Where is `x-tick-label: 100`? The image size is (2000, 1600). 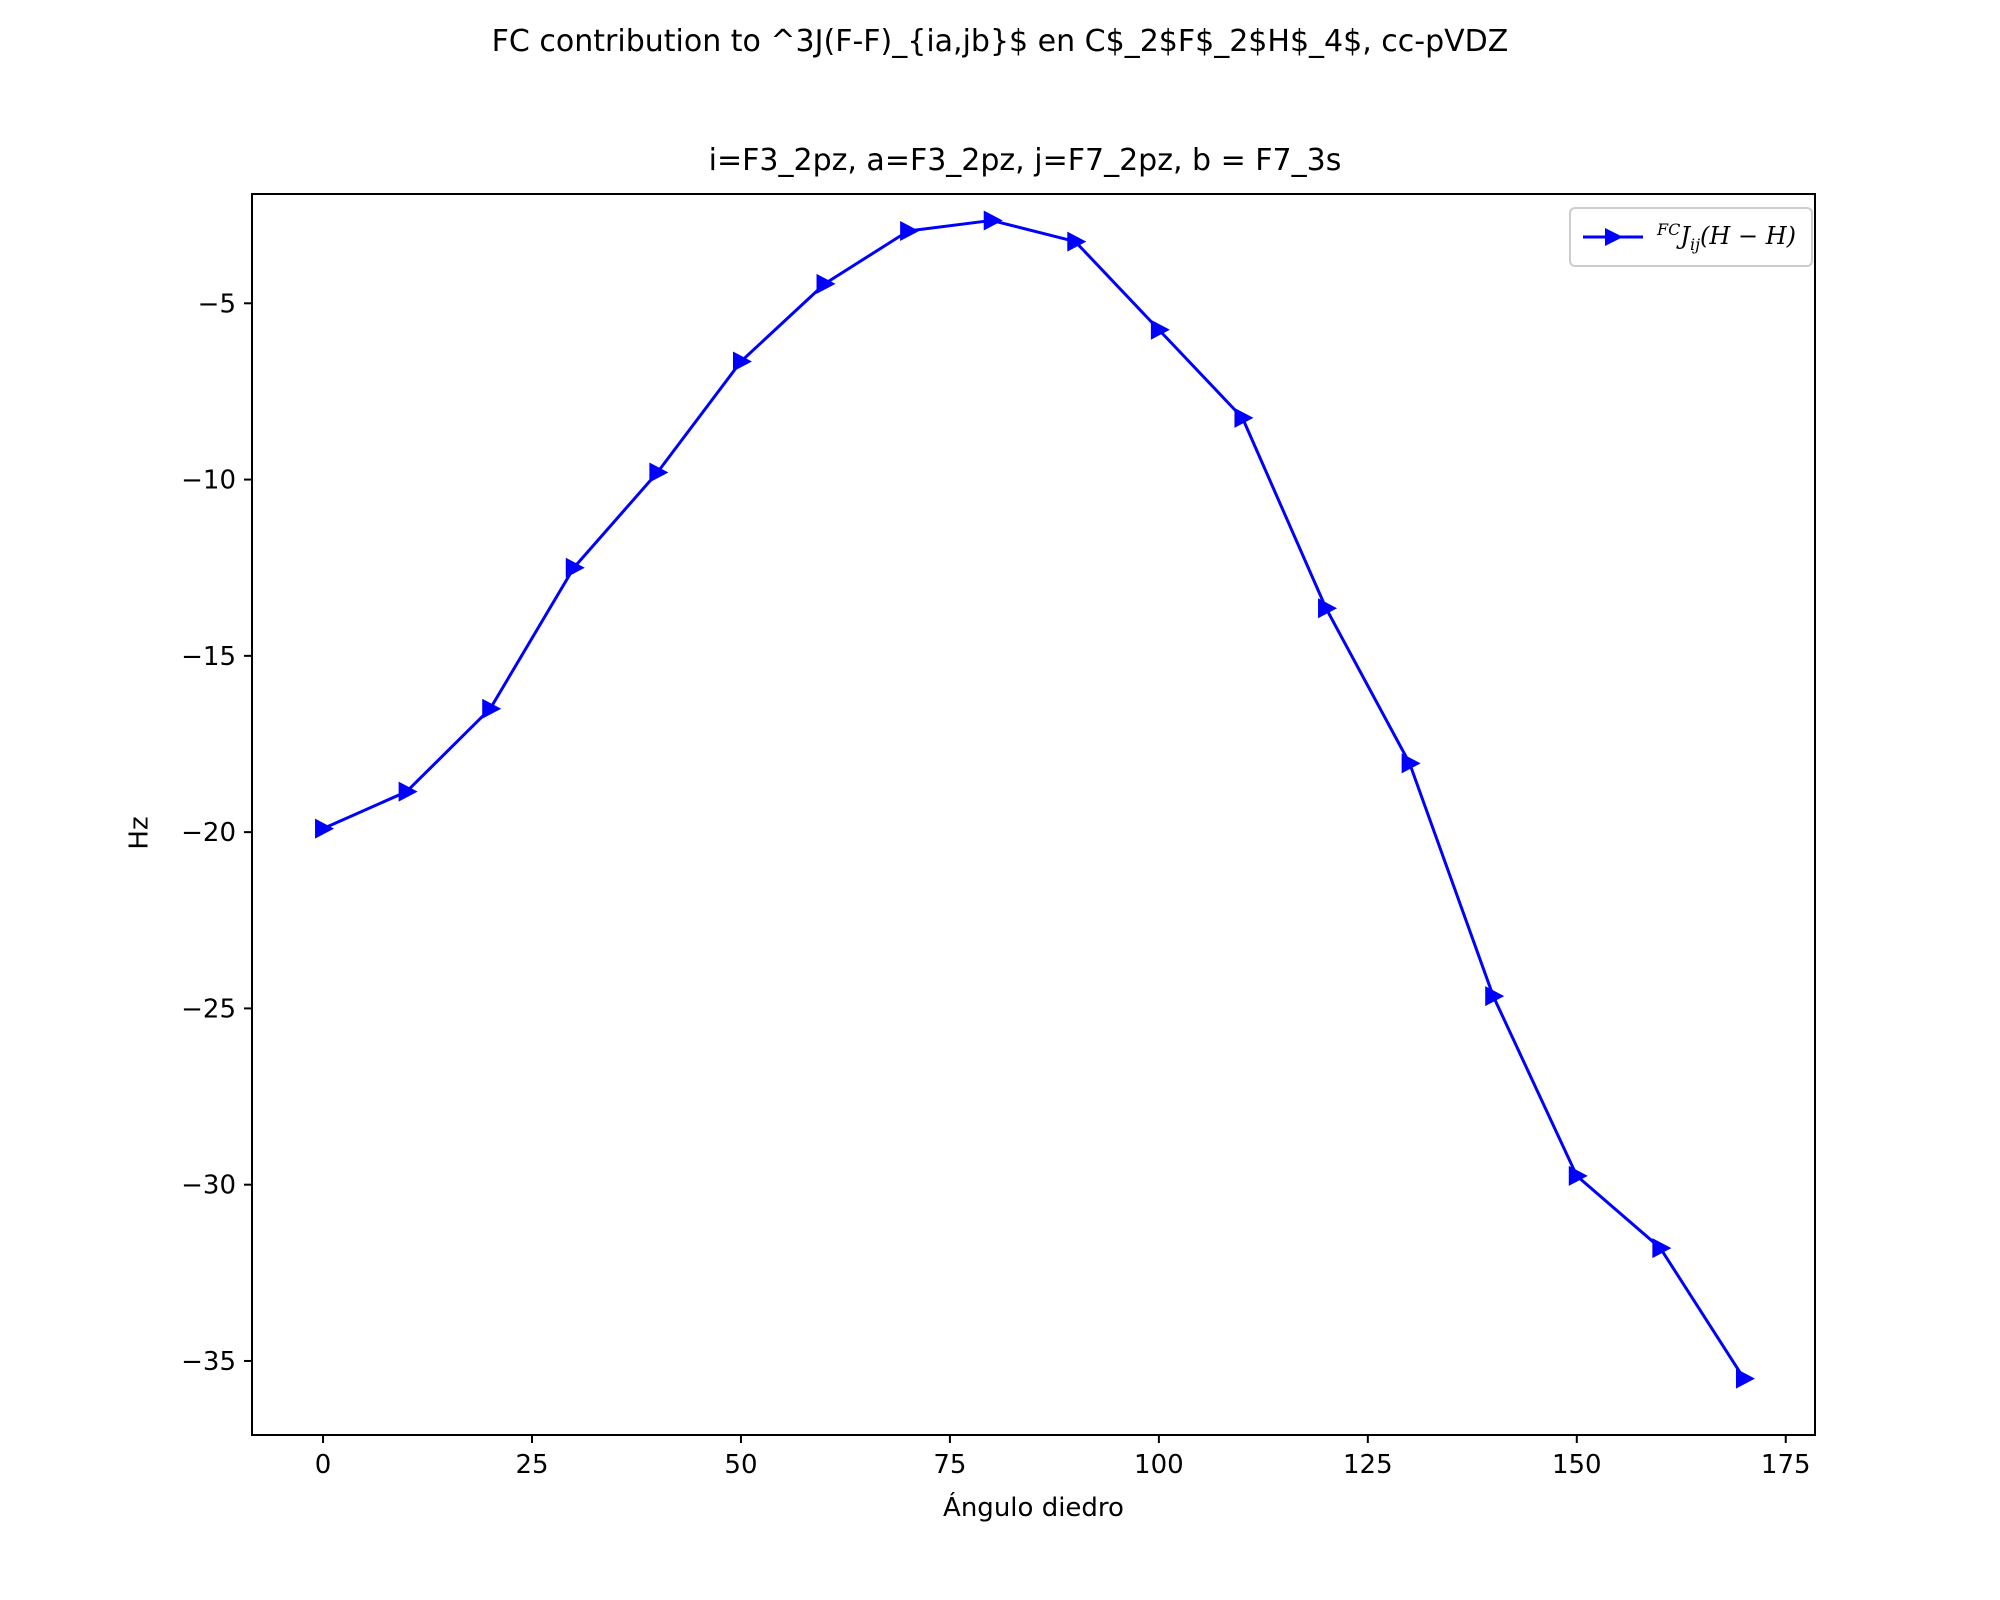
x-tick-label: 100 is located at coordinates (1159, 1465).